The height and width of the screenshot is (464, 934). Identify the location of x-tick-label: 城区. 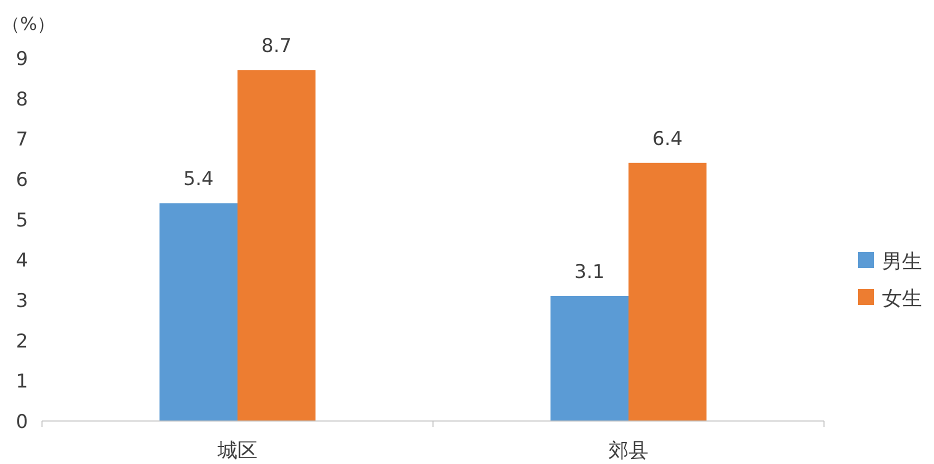
(237, 450).